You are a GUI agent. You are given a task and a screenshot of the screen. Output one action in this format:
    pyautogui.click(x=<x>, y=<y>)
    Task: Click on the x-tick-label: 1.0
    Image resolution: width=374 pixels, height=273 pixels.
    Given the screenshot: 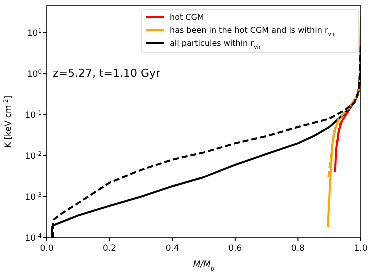 What is the action you would take?
    pyautogui.click(x=361, y=249)
    